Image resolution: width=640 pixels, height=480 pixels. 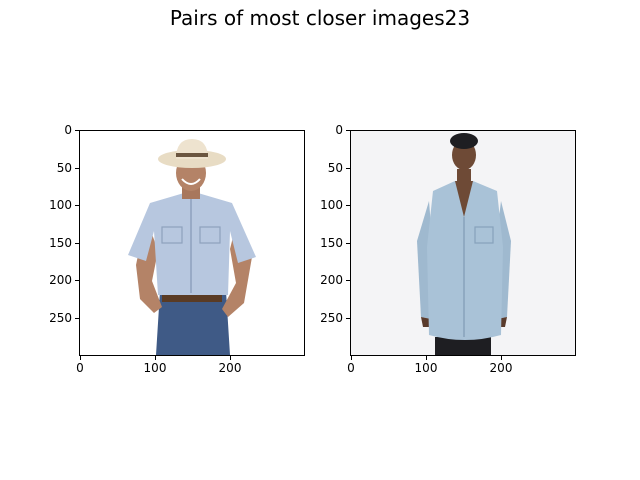 I want to click on left-xtick-0: 0, so click(x=80, y=368).